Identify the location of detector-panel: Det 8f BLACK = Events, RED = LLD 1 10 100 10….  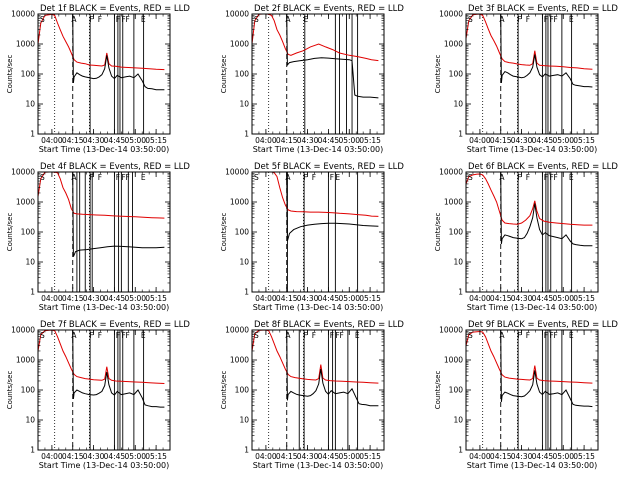
(312, 395).